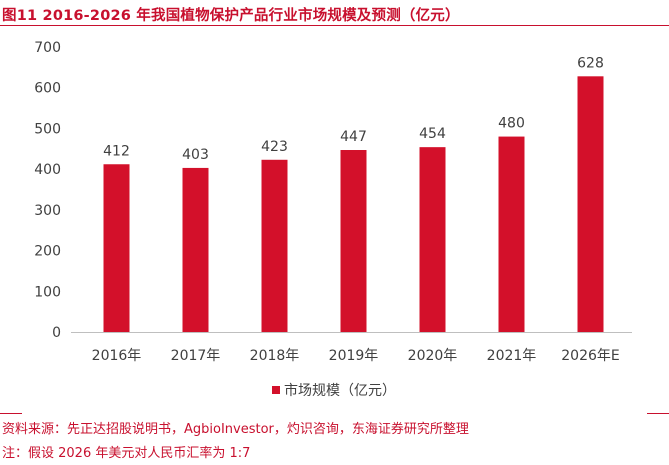 The image size is (669, 465). What do you see at coordinates (276, 390) in the screenshot?
I see `legend-swatch-icon` at bounding box center [276, 390].